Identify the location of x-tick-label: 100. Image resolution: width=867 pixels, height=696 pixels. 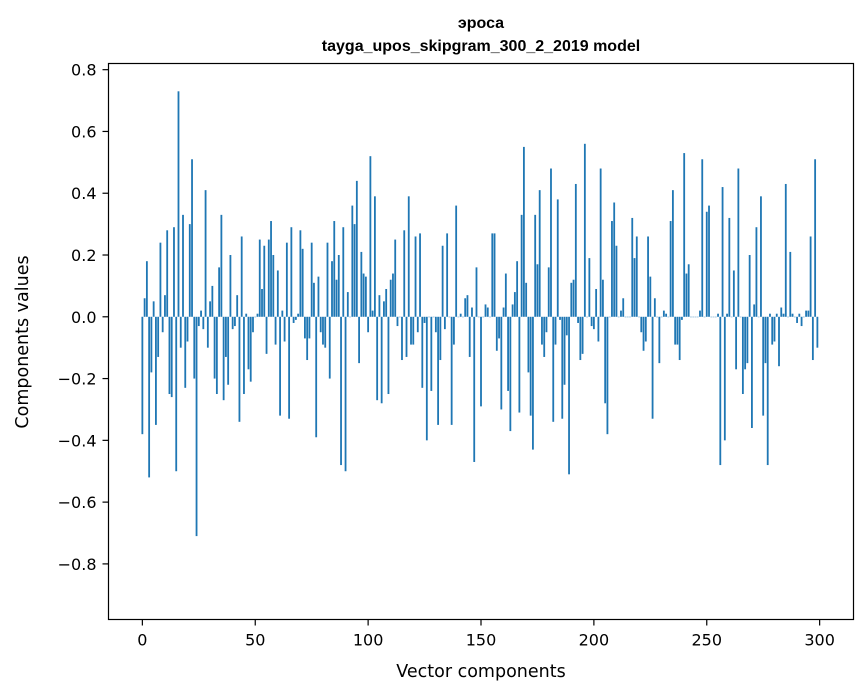
(368, 640).